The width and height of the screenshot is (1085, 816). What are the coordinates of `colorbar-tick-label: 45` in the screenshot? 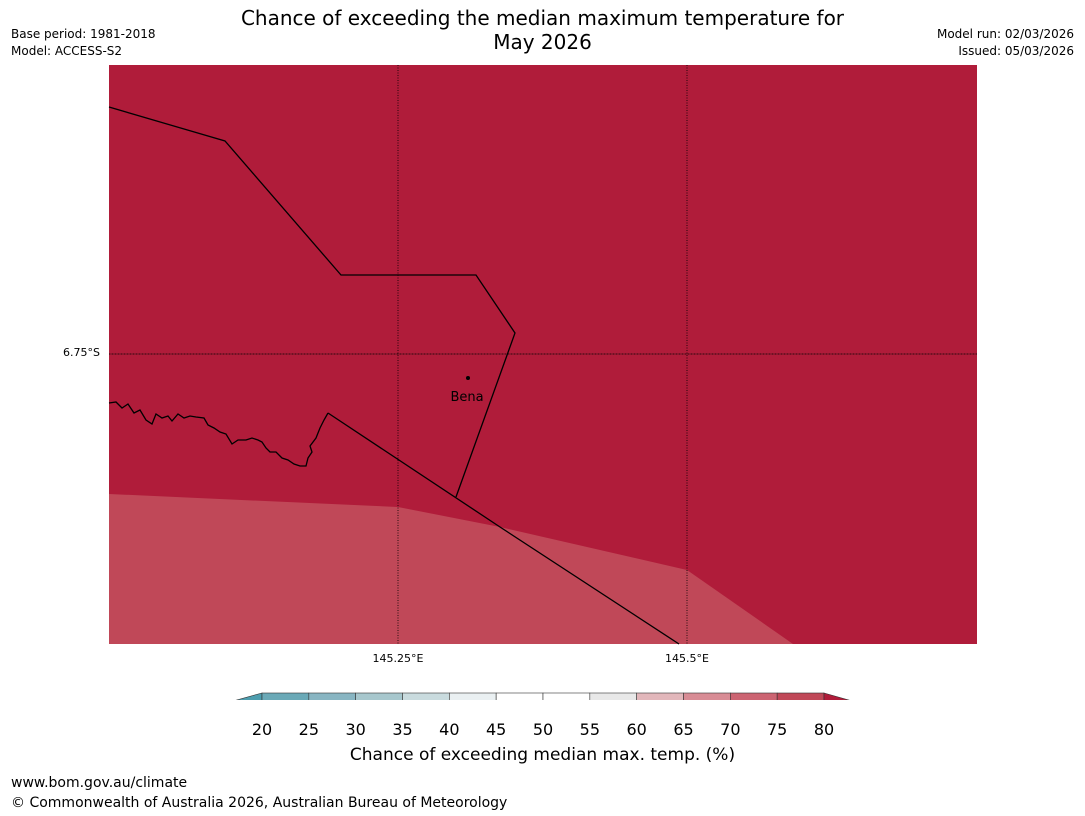 It's located at (496, 729).